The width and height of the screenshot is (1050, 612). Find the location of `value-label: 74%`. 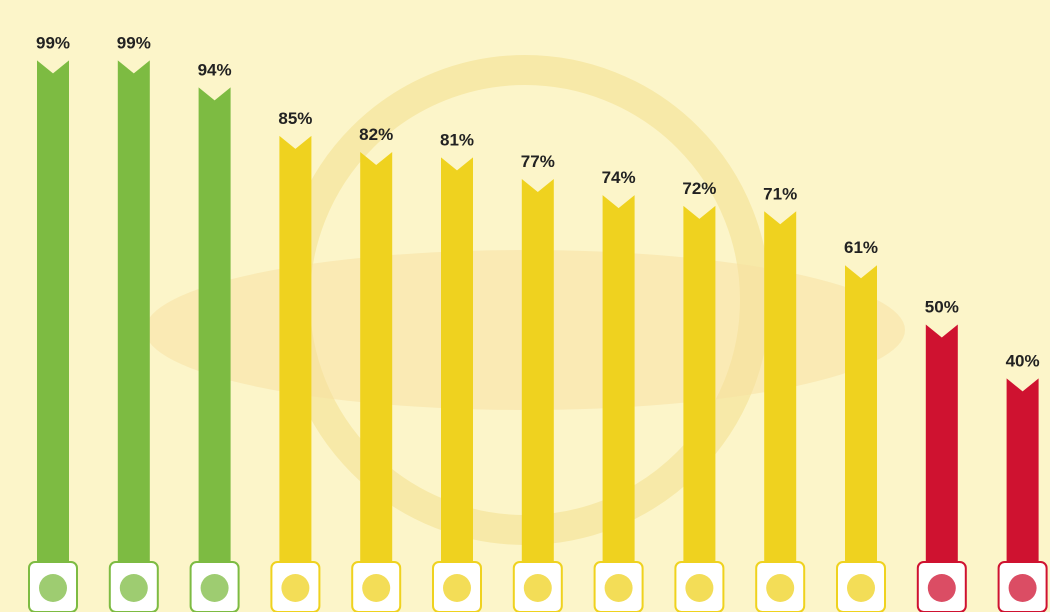

value-label: 74% is located at coordinates (619, 177).